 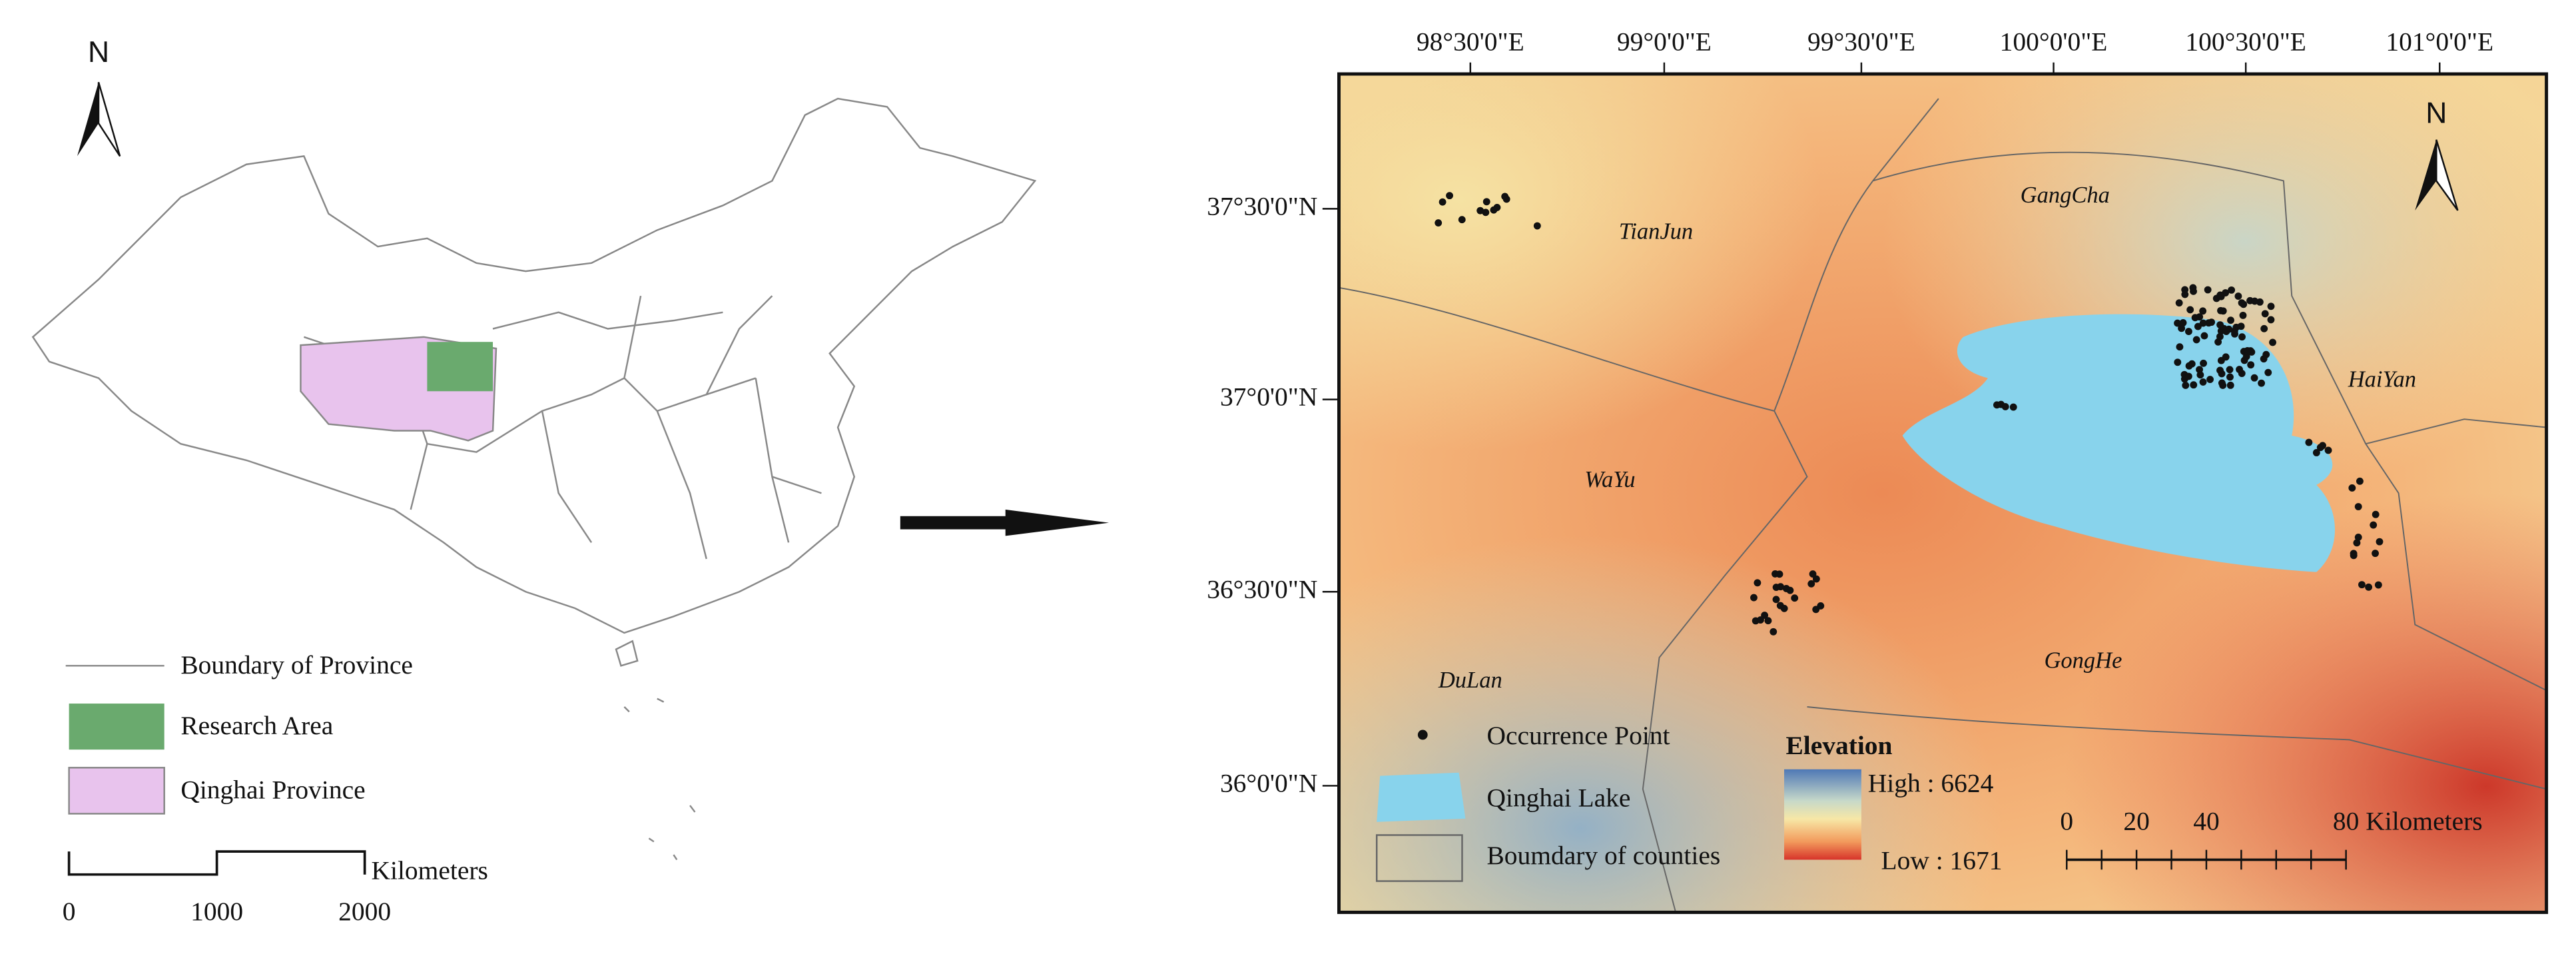 I want to click on scale-label: 0, so click(x=69, y=911).